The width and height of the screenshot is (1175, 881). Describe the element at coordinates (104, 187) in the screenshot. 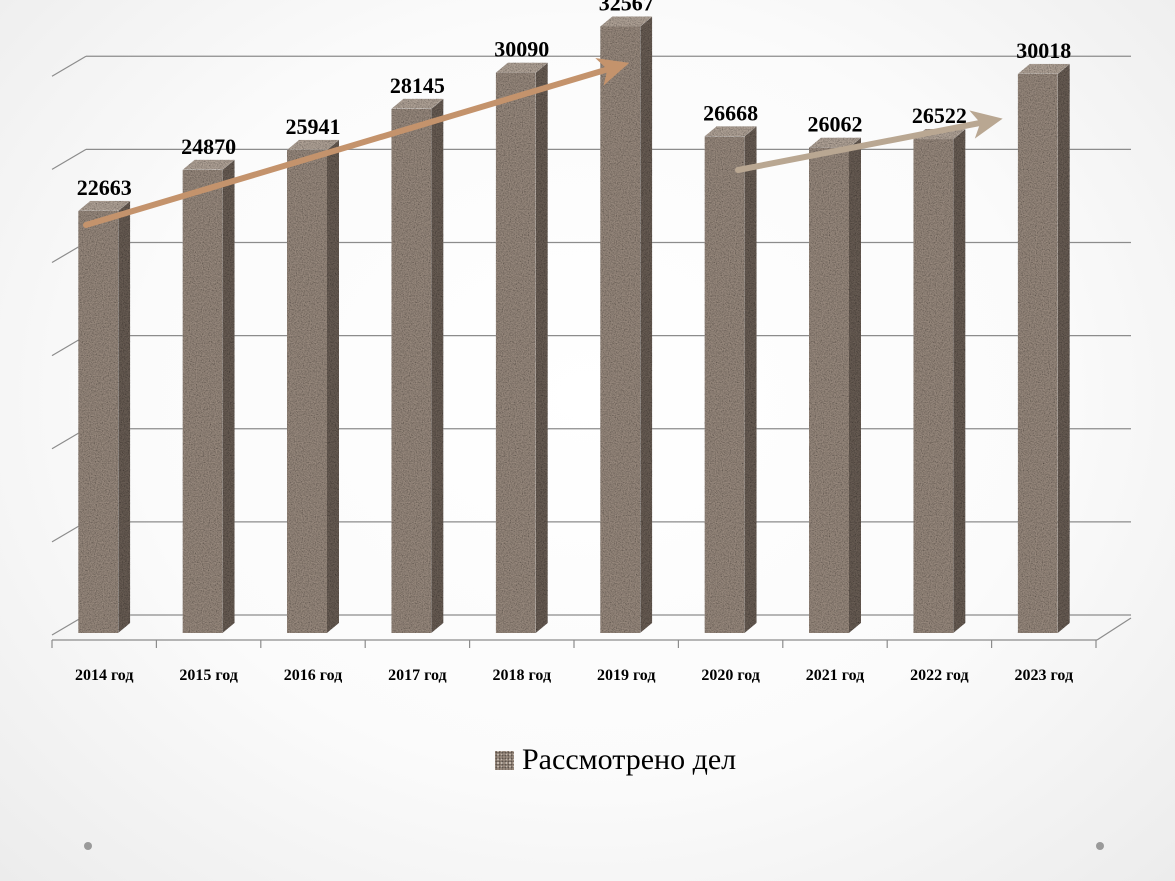

I see `data-label: 22663` at that location.